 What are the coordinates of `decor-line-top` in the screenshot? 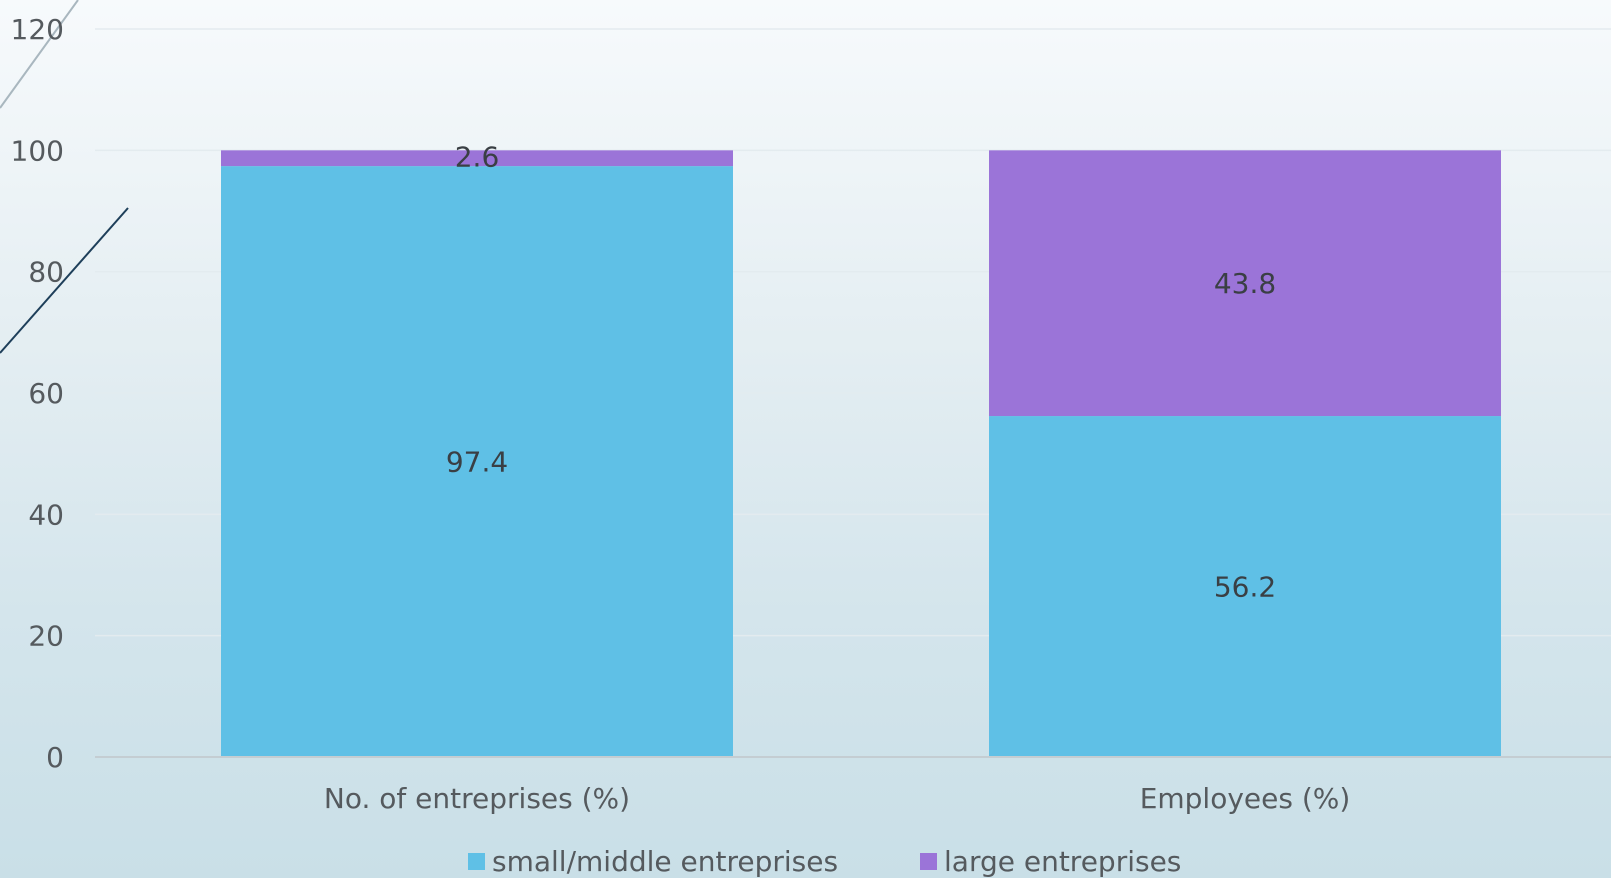 It's located at (39, 54).